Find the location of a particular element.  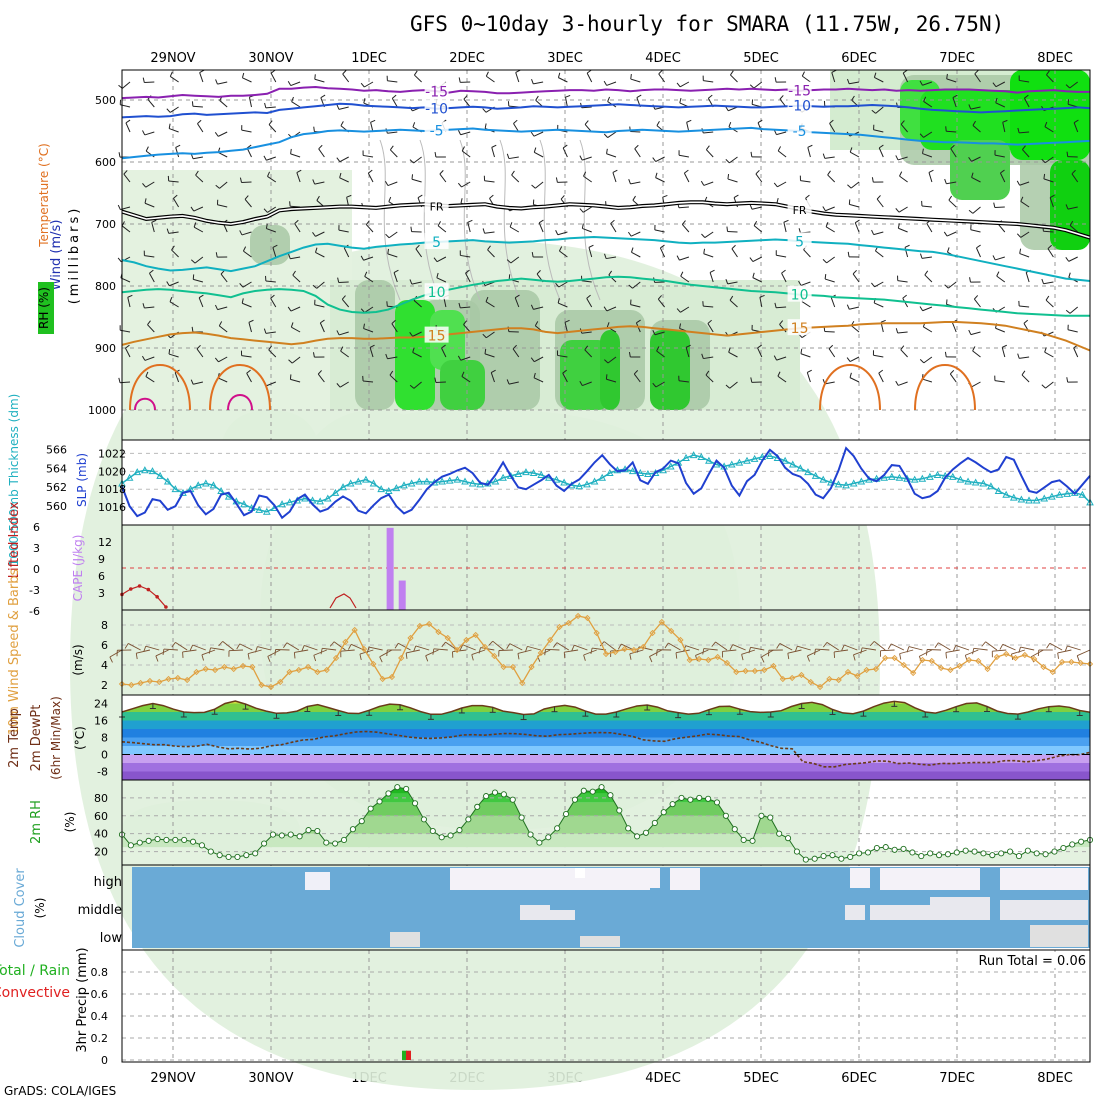

date-label-top: 29NOV is located at coordinates (172, 58).